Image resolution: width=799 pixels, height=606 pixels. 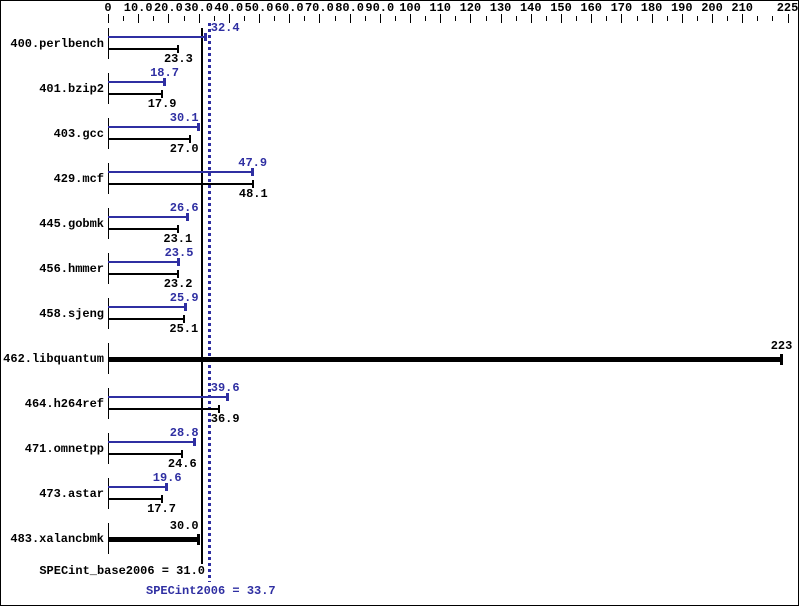 What do you see at coordinates (561, 8) in the screenshot?
I see `axis-tick-label: 150` at bounding box center [561, 8].